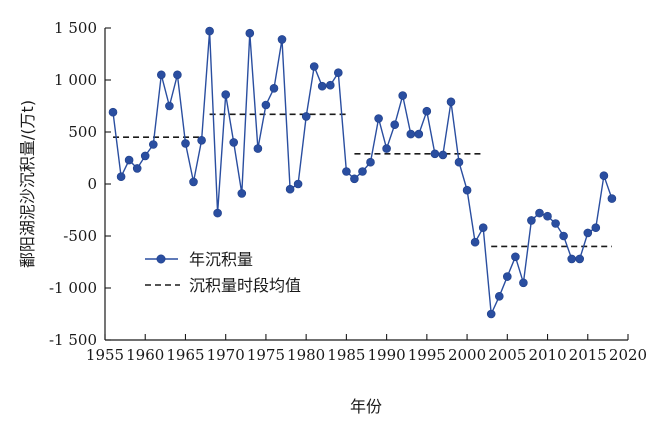 The image size is (653, 425). I want to click on x-tick-label: 2015, so click(588, 355).